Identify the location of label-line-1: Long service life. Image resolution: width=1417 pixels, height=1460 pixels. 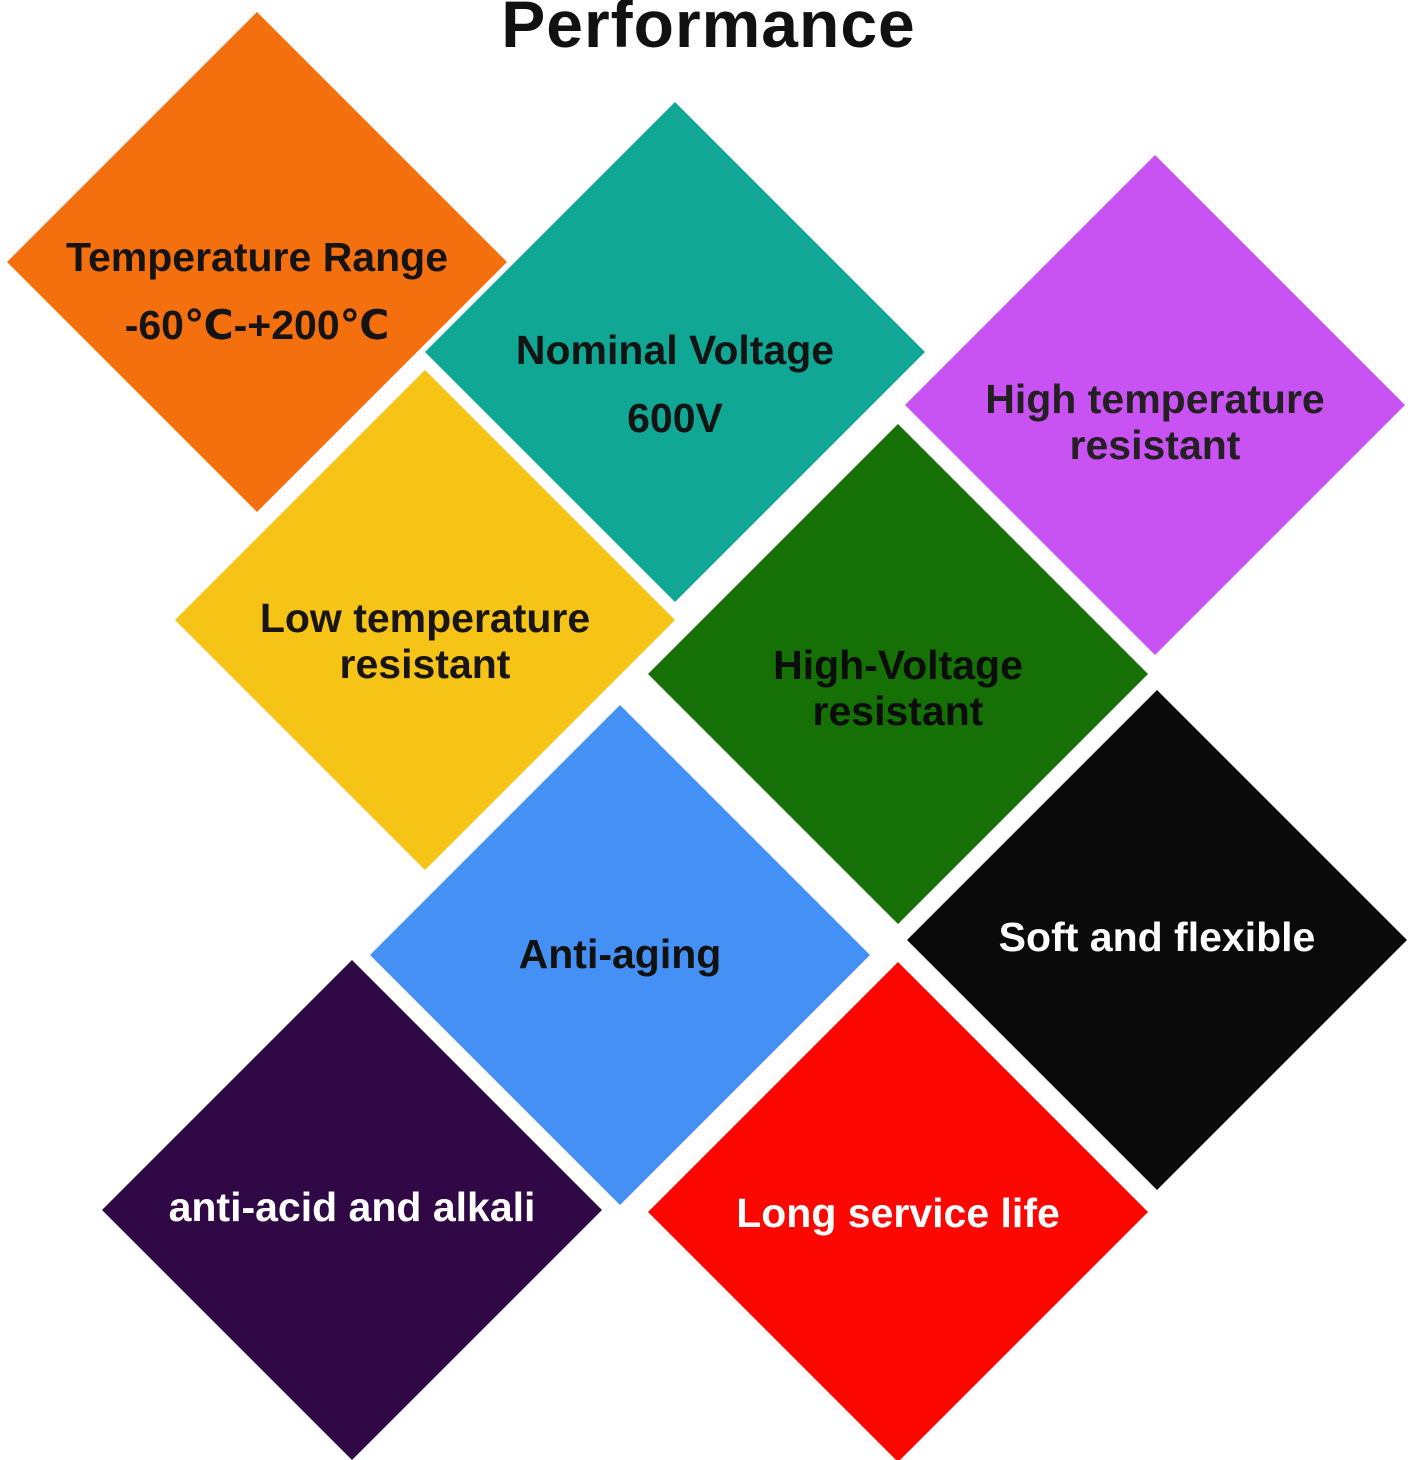
(898, 1213).